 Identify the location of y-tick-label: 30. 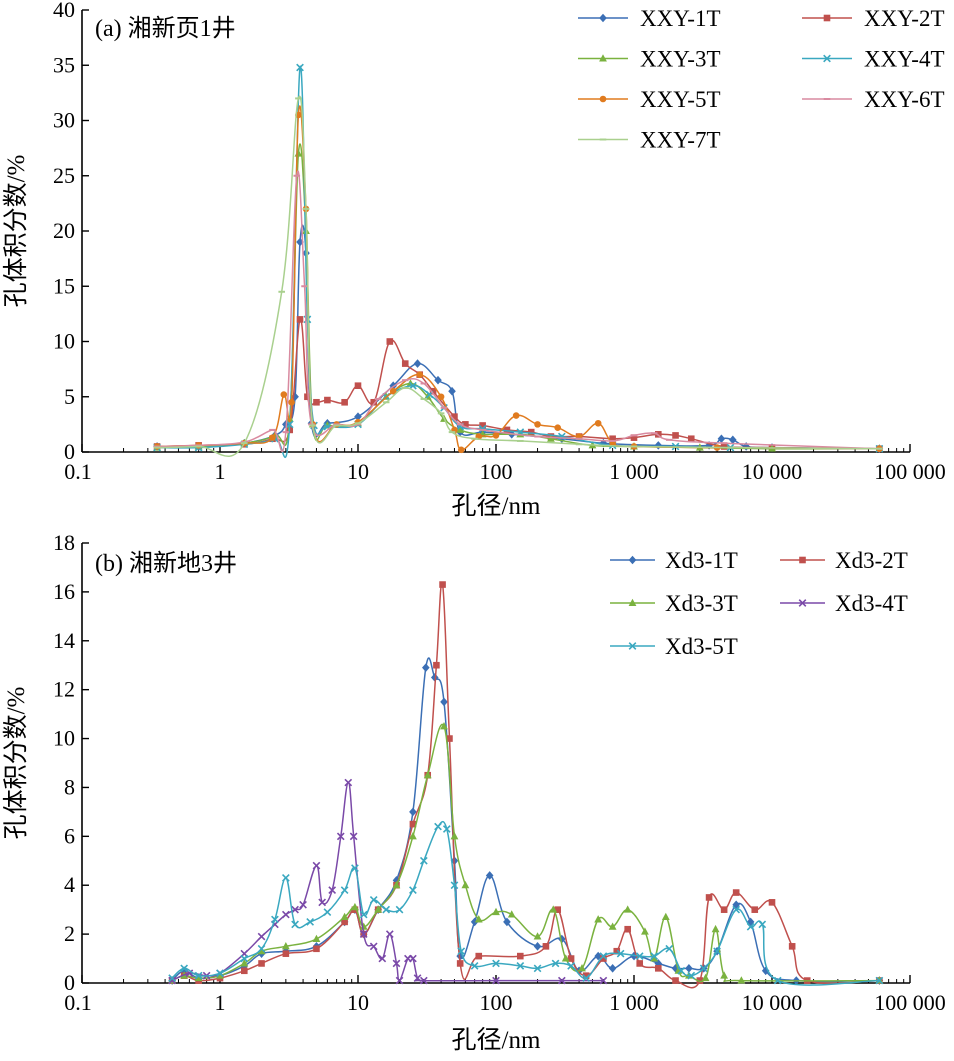
(64, 120).